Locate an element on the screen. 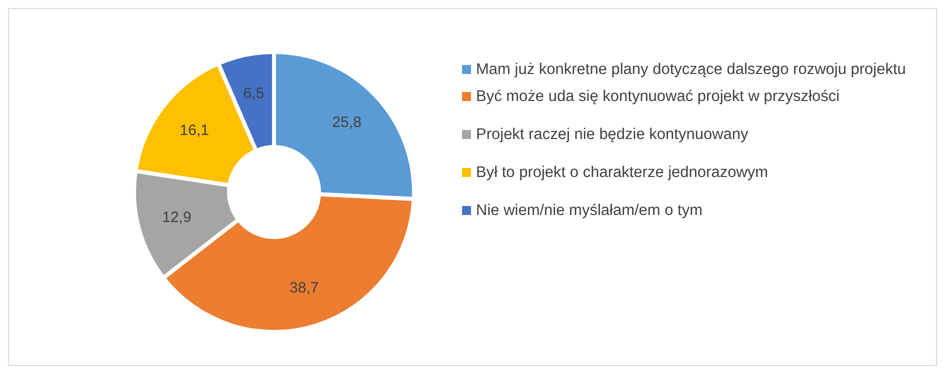 This screenshot has width=947, height=376. legend-label: Mam już konkretne plany dotyczące dalszego rozwoju projektu is located at coordinates (691, 70).